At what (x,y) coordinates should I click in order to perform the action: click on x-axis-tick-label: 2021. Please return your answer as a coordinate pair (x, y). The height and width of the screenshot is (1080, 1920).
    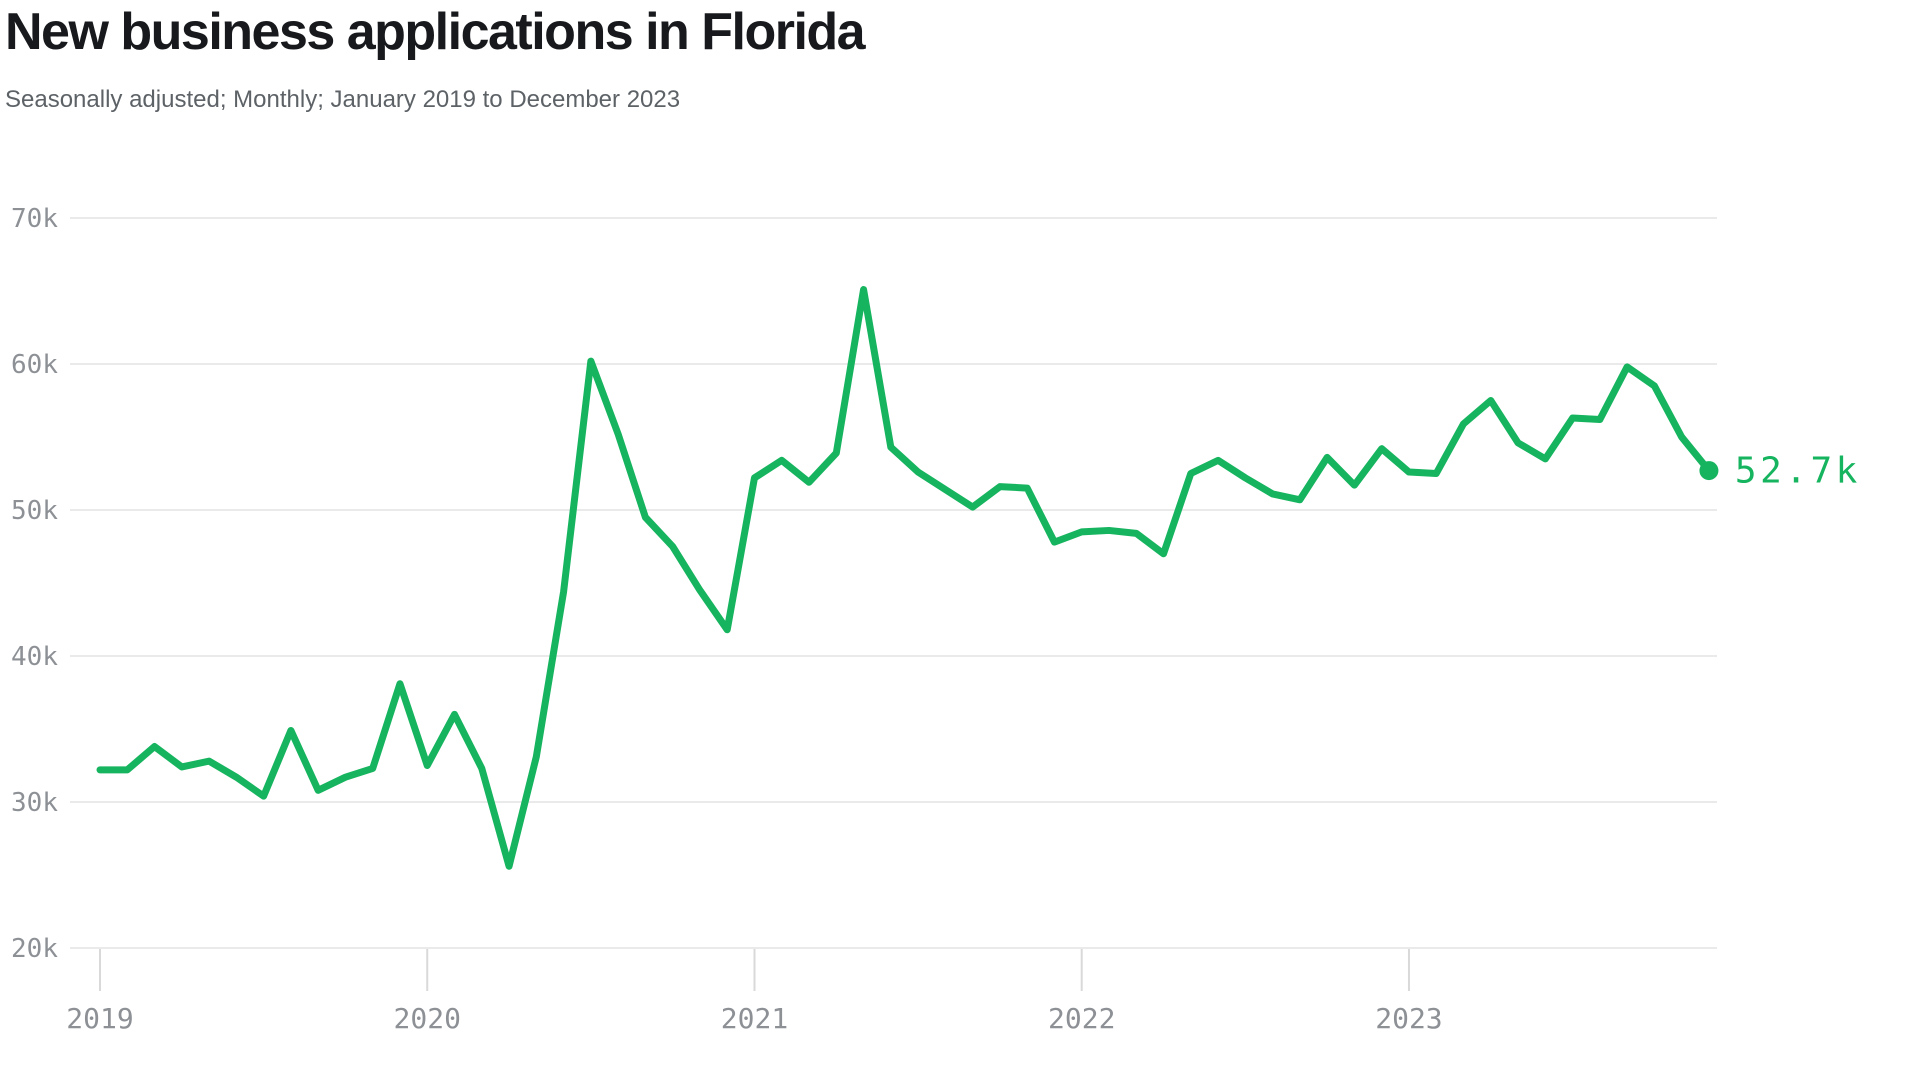
    Looking at the image, I should click on (754, 1018).